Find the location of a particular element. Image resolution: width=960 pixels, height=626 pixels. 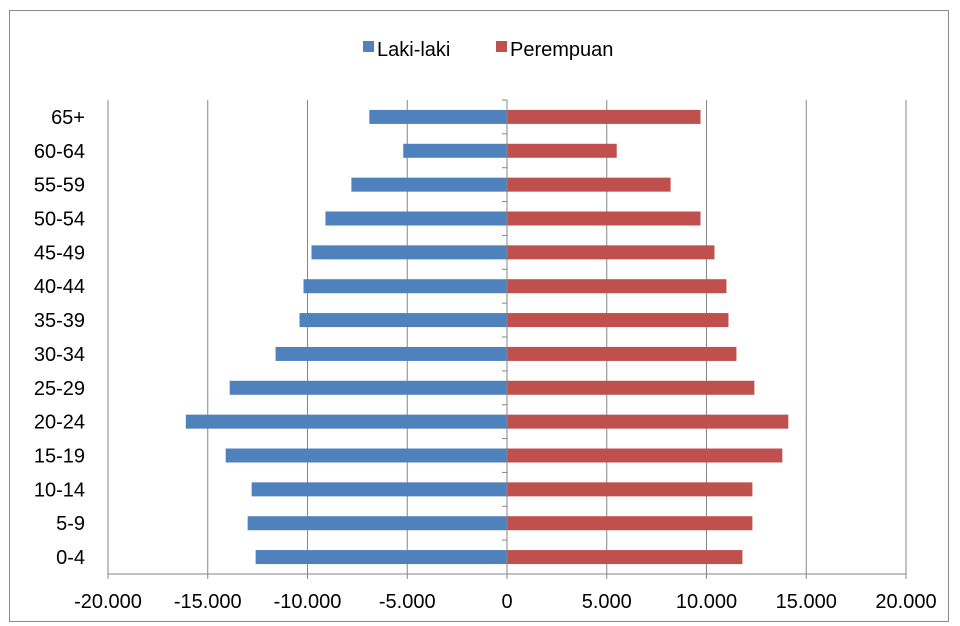

x-tick-label-15-000: -15.000 is located at coordinates (208, 602).